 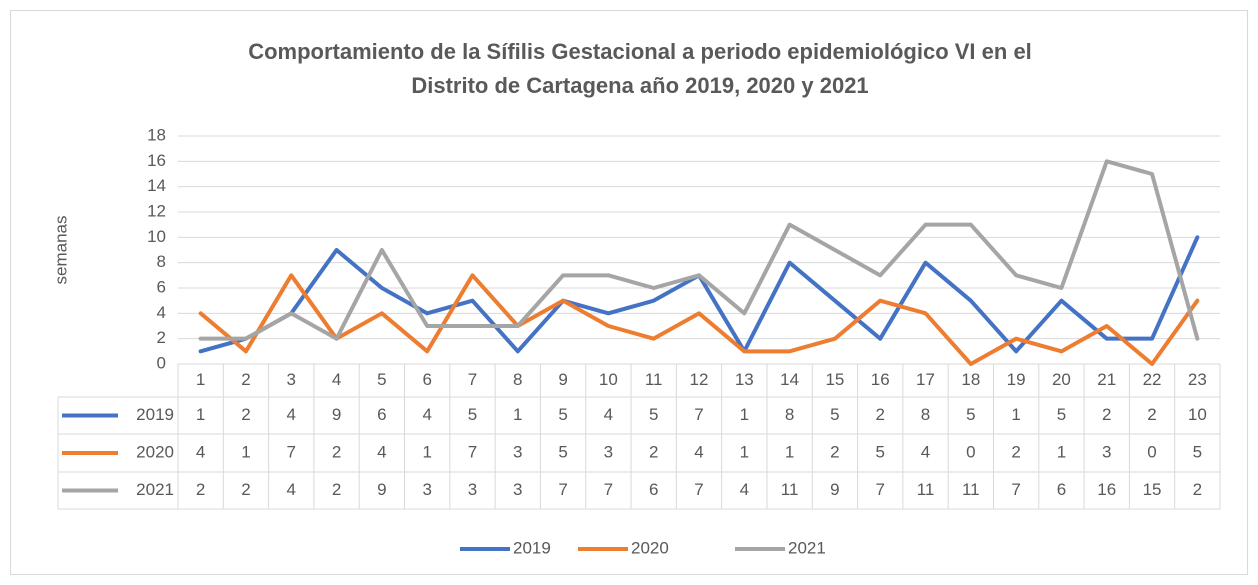 I want to click on y-tick-label: 4, so click(x=161, y=312).